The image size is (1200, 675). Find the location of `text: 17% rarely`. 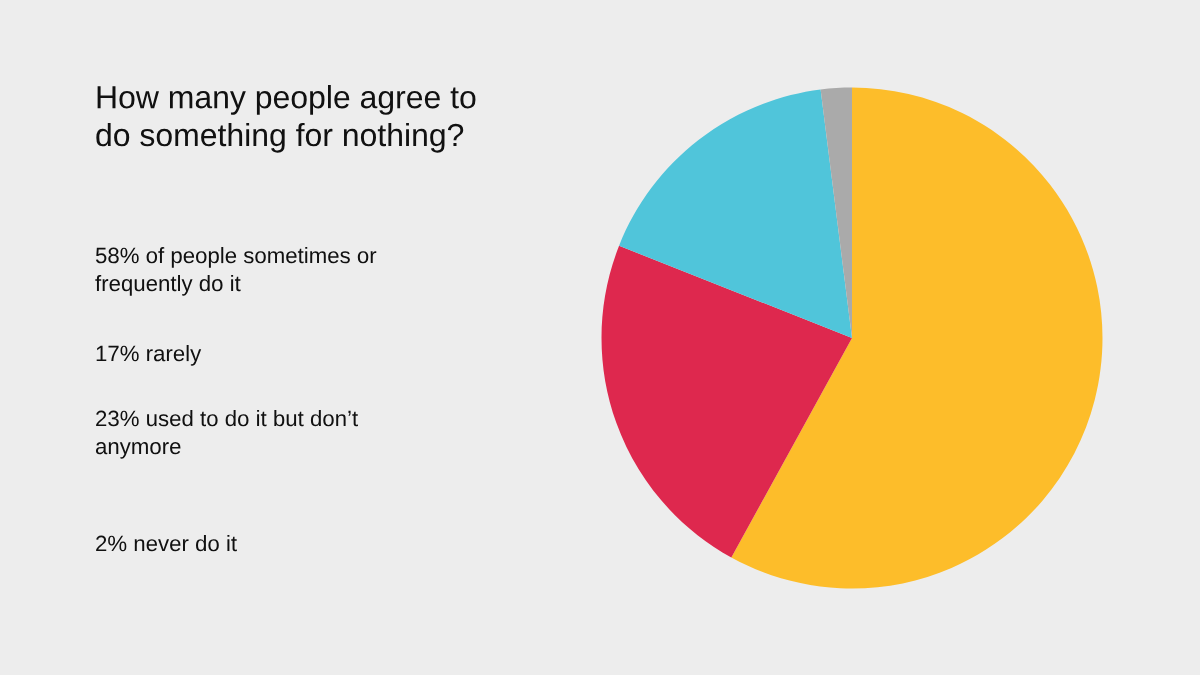

text: 17% rarely is located at coordinates (149, 355).